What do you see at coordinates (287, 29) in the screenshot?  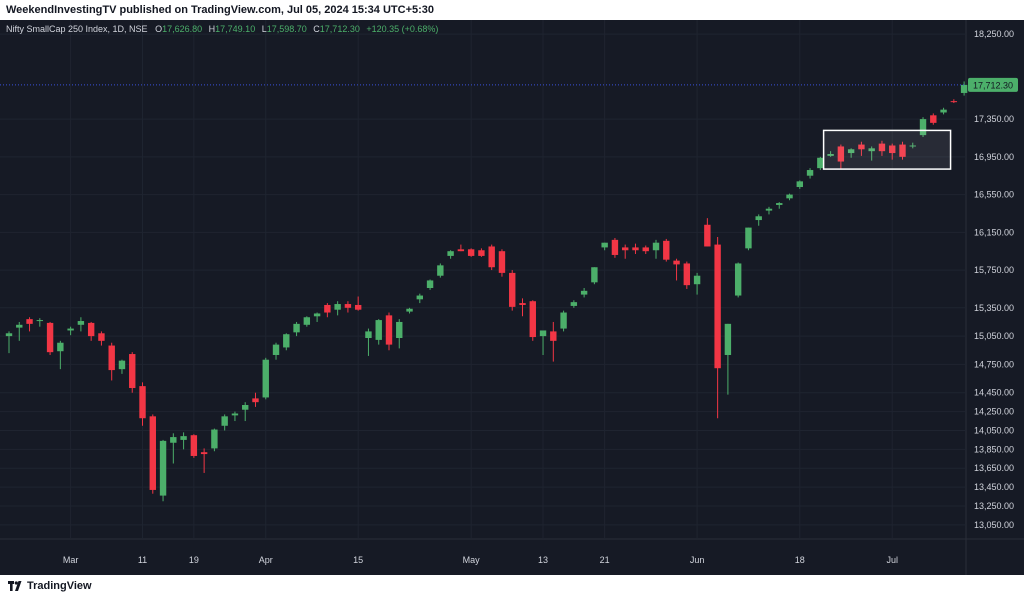 I see `legend-low-value: 17,598.70` at bounding box center [287, 29].